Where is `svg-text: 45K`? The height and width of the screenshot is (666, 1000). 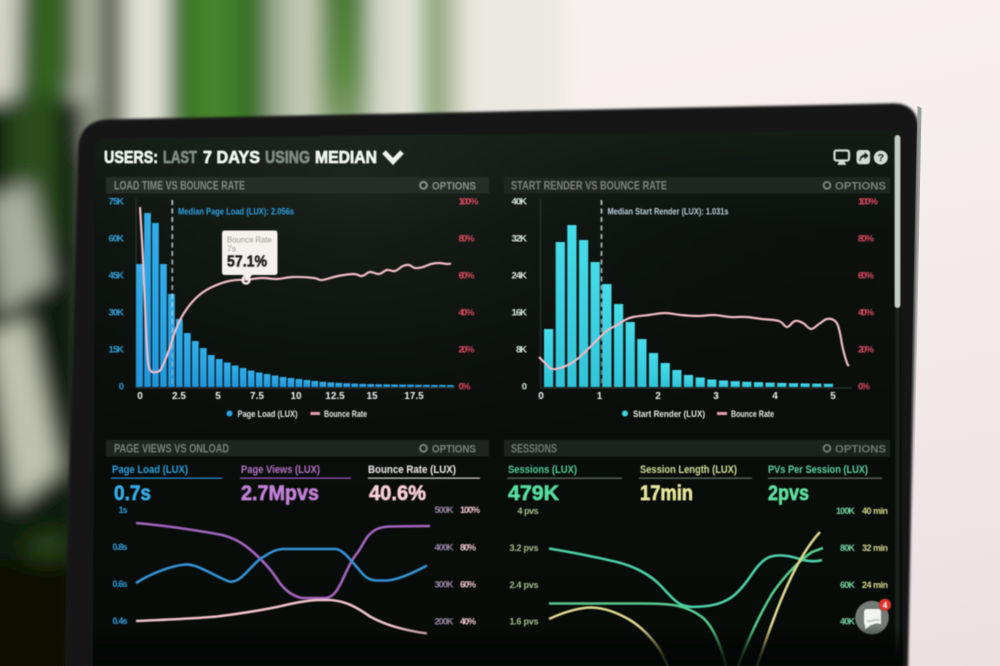 svg-text: 45K is located at coordinates (117, 276).